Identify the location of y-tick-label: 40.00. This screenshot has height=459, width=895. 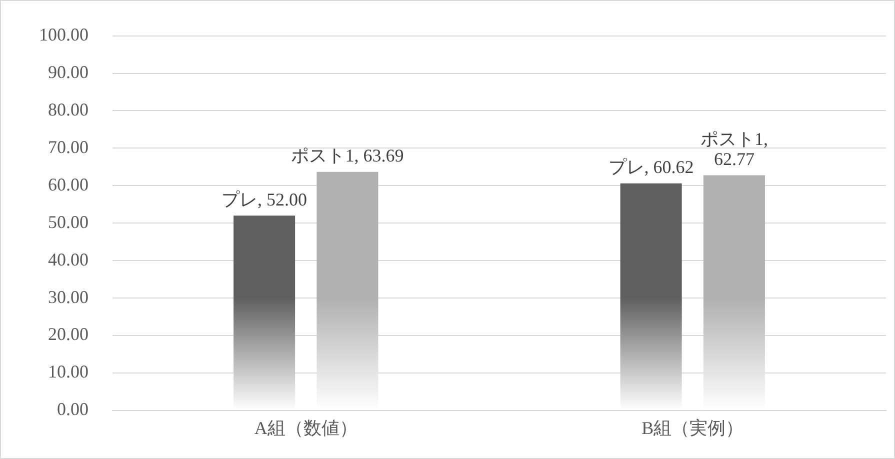
(68, 259).